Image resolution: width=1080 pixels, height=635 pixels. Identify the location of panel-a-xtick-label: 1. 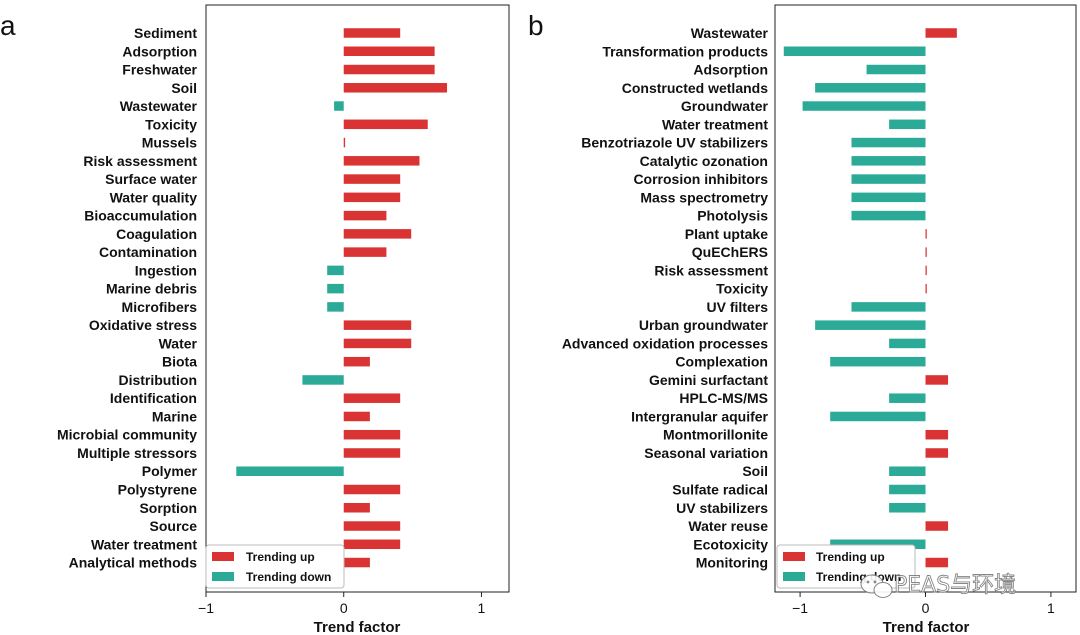
(482, 608).